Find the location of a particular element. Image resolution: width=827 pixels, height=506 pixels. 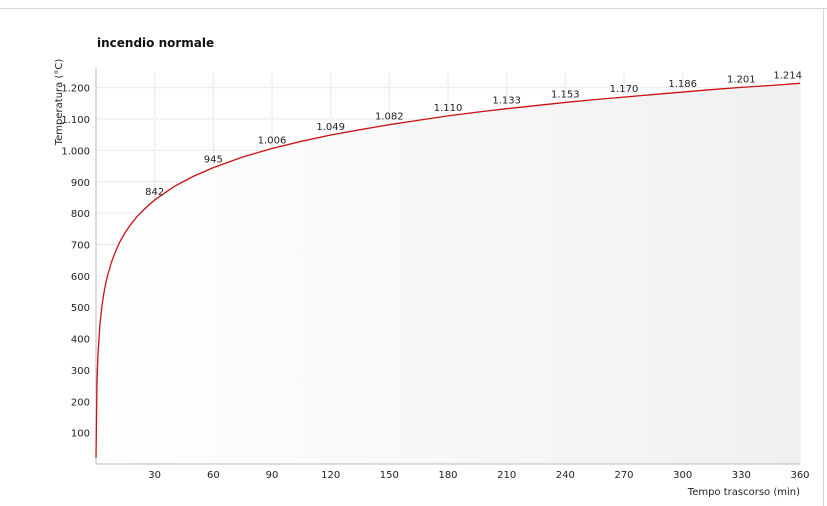

y-tick-label: 1.200 is located at coordinates (75, 89).